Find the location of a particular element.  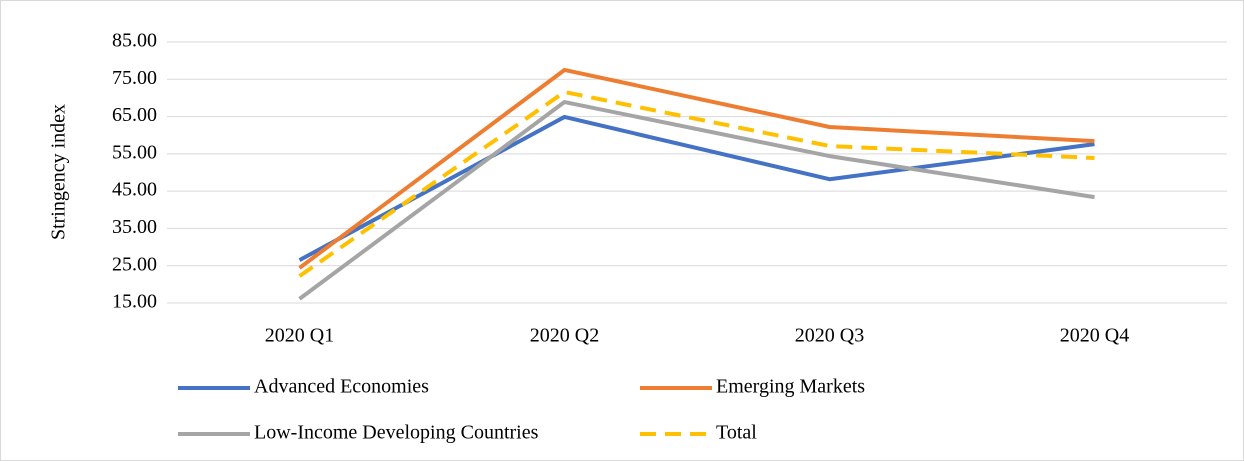

y-tick-label: 65.00 is located at coordinates (134, 115).